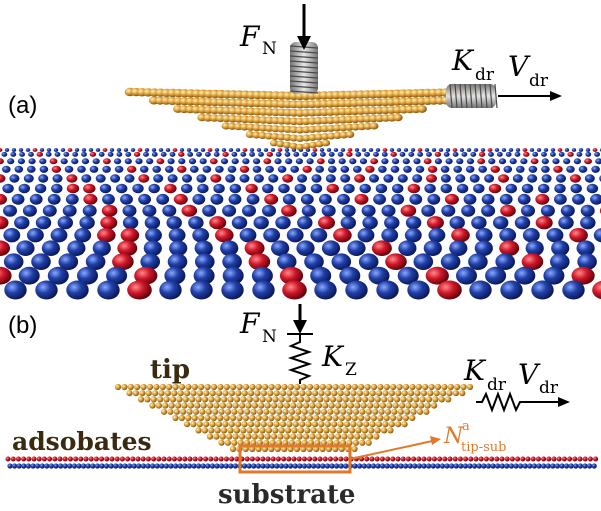 This screenshot has height=511, width=601. I want to click on panel-a-velocity-arrow, so click(530, 96).